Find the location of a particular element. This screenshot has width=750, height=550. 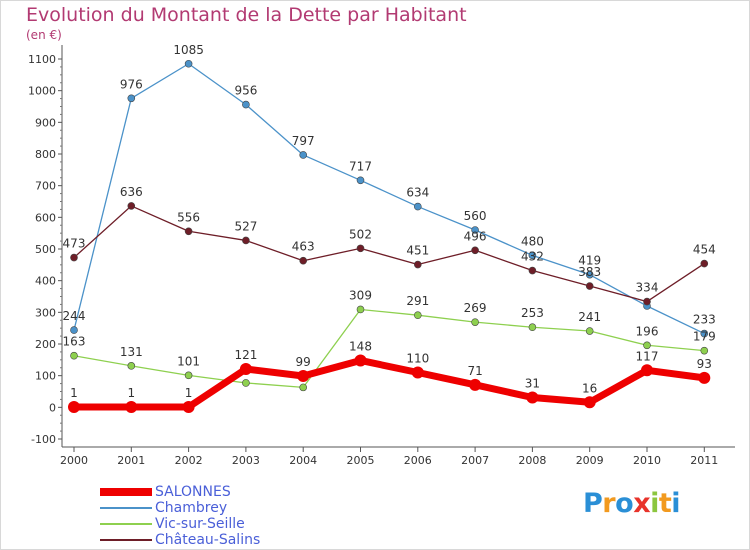

proxiti-logo: Proxiti is located at coordinates (632, 503).